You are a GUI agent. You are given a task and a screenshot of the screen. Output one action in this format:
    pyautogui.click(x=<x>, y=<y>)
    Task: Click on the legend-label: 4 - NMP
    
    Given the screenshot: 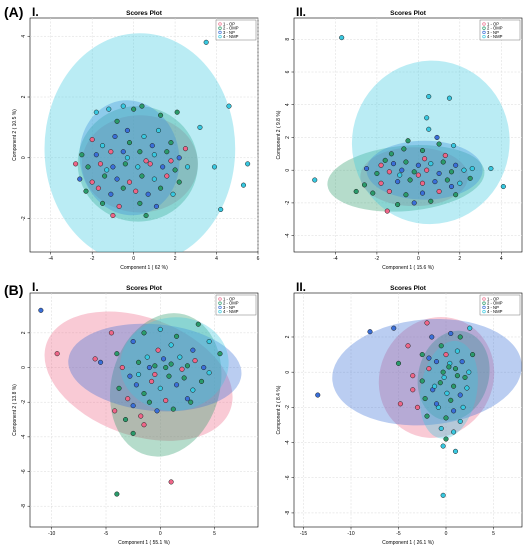 What is the action you would take?
    pyautogui.click(x=495, y=311)
    